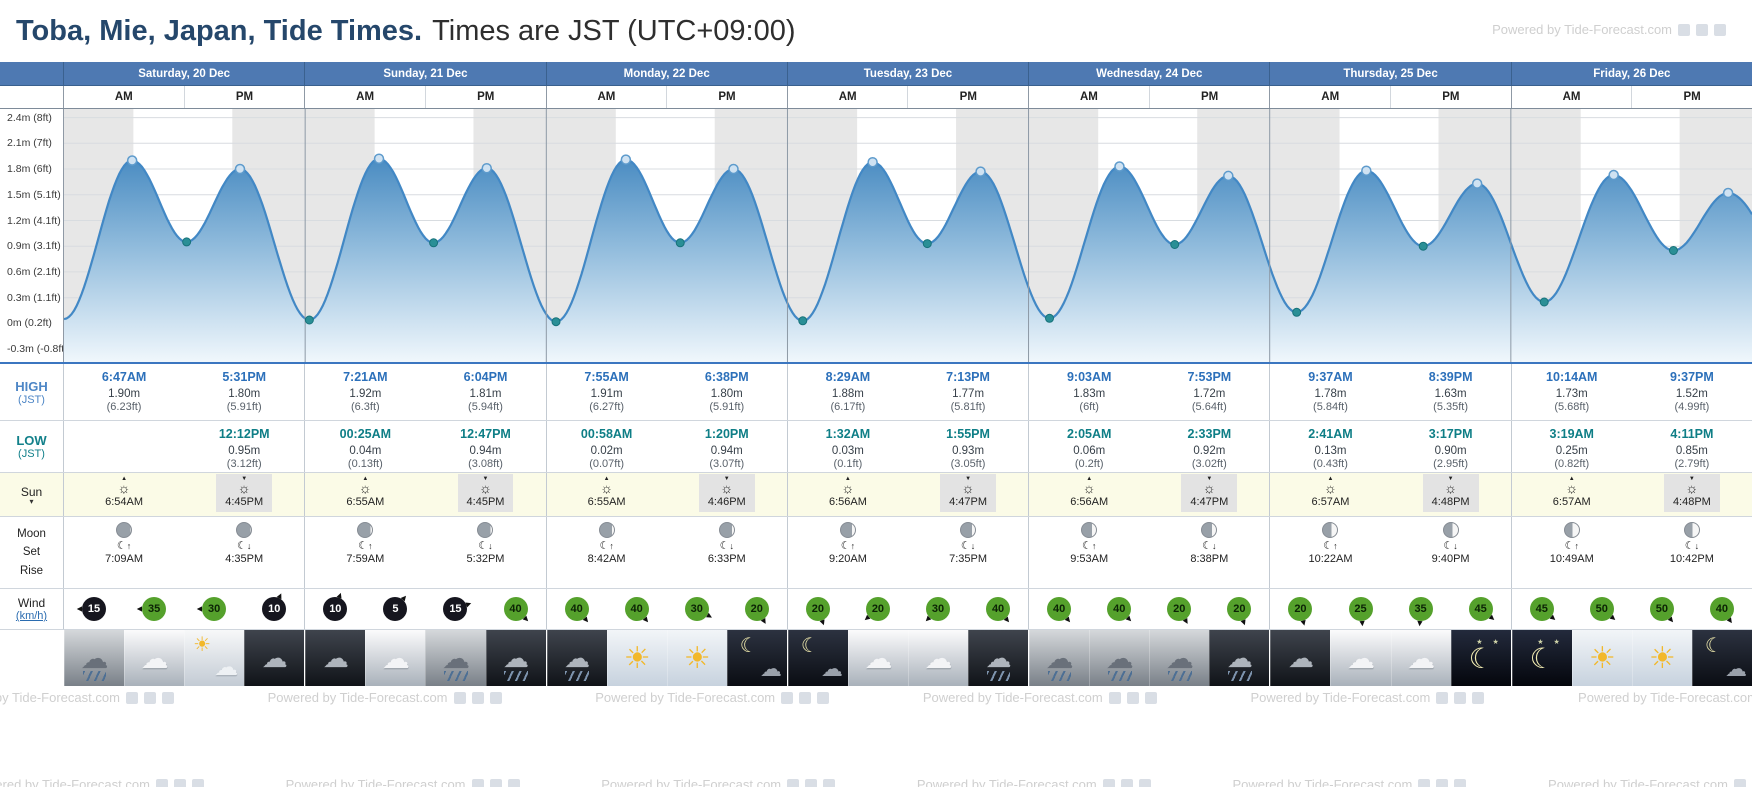 This screenshot has height=787, width=1752. I want to click on moon-time: 8:38PM, so click(1209, 559).